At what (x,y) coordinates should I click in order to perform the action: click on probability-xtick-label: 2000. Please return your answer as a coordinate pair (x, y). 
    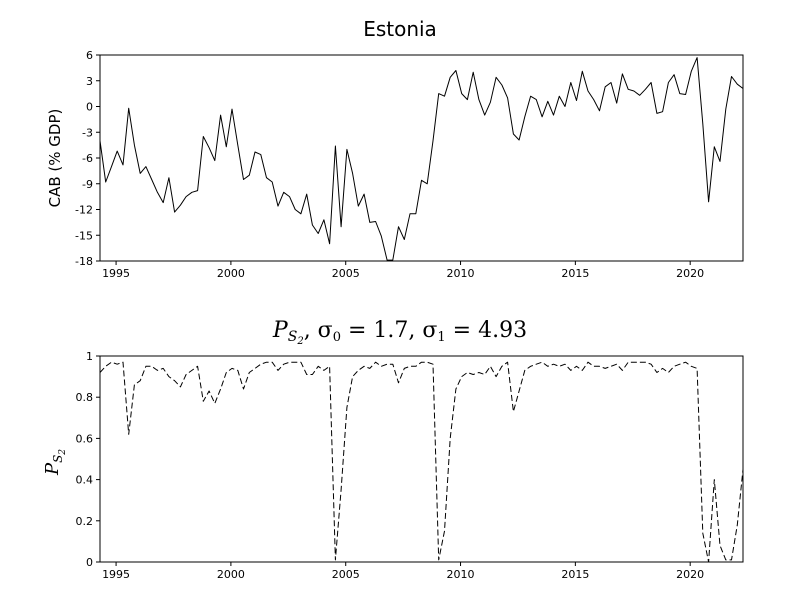
    Looking at the image, I should click on (231, 574).